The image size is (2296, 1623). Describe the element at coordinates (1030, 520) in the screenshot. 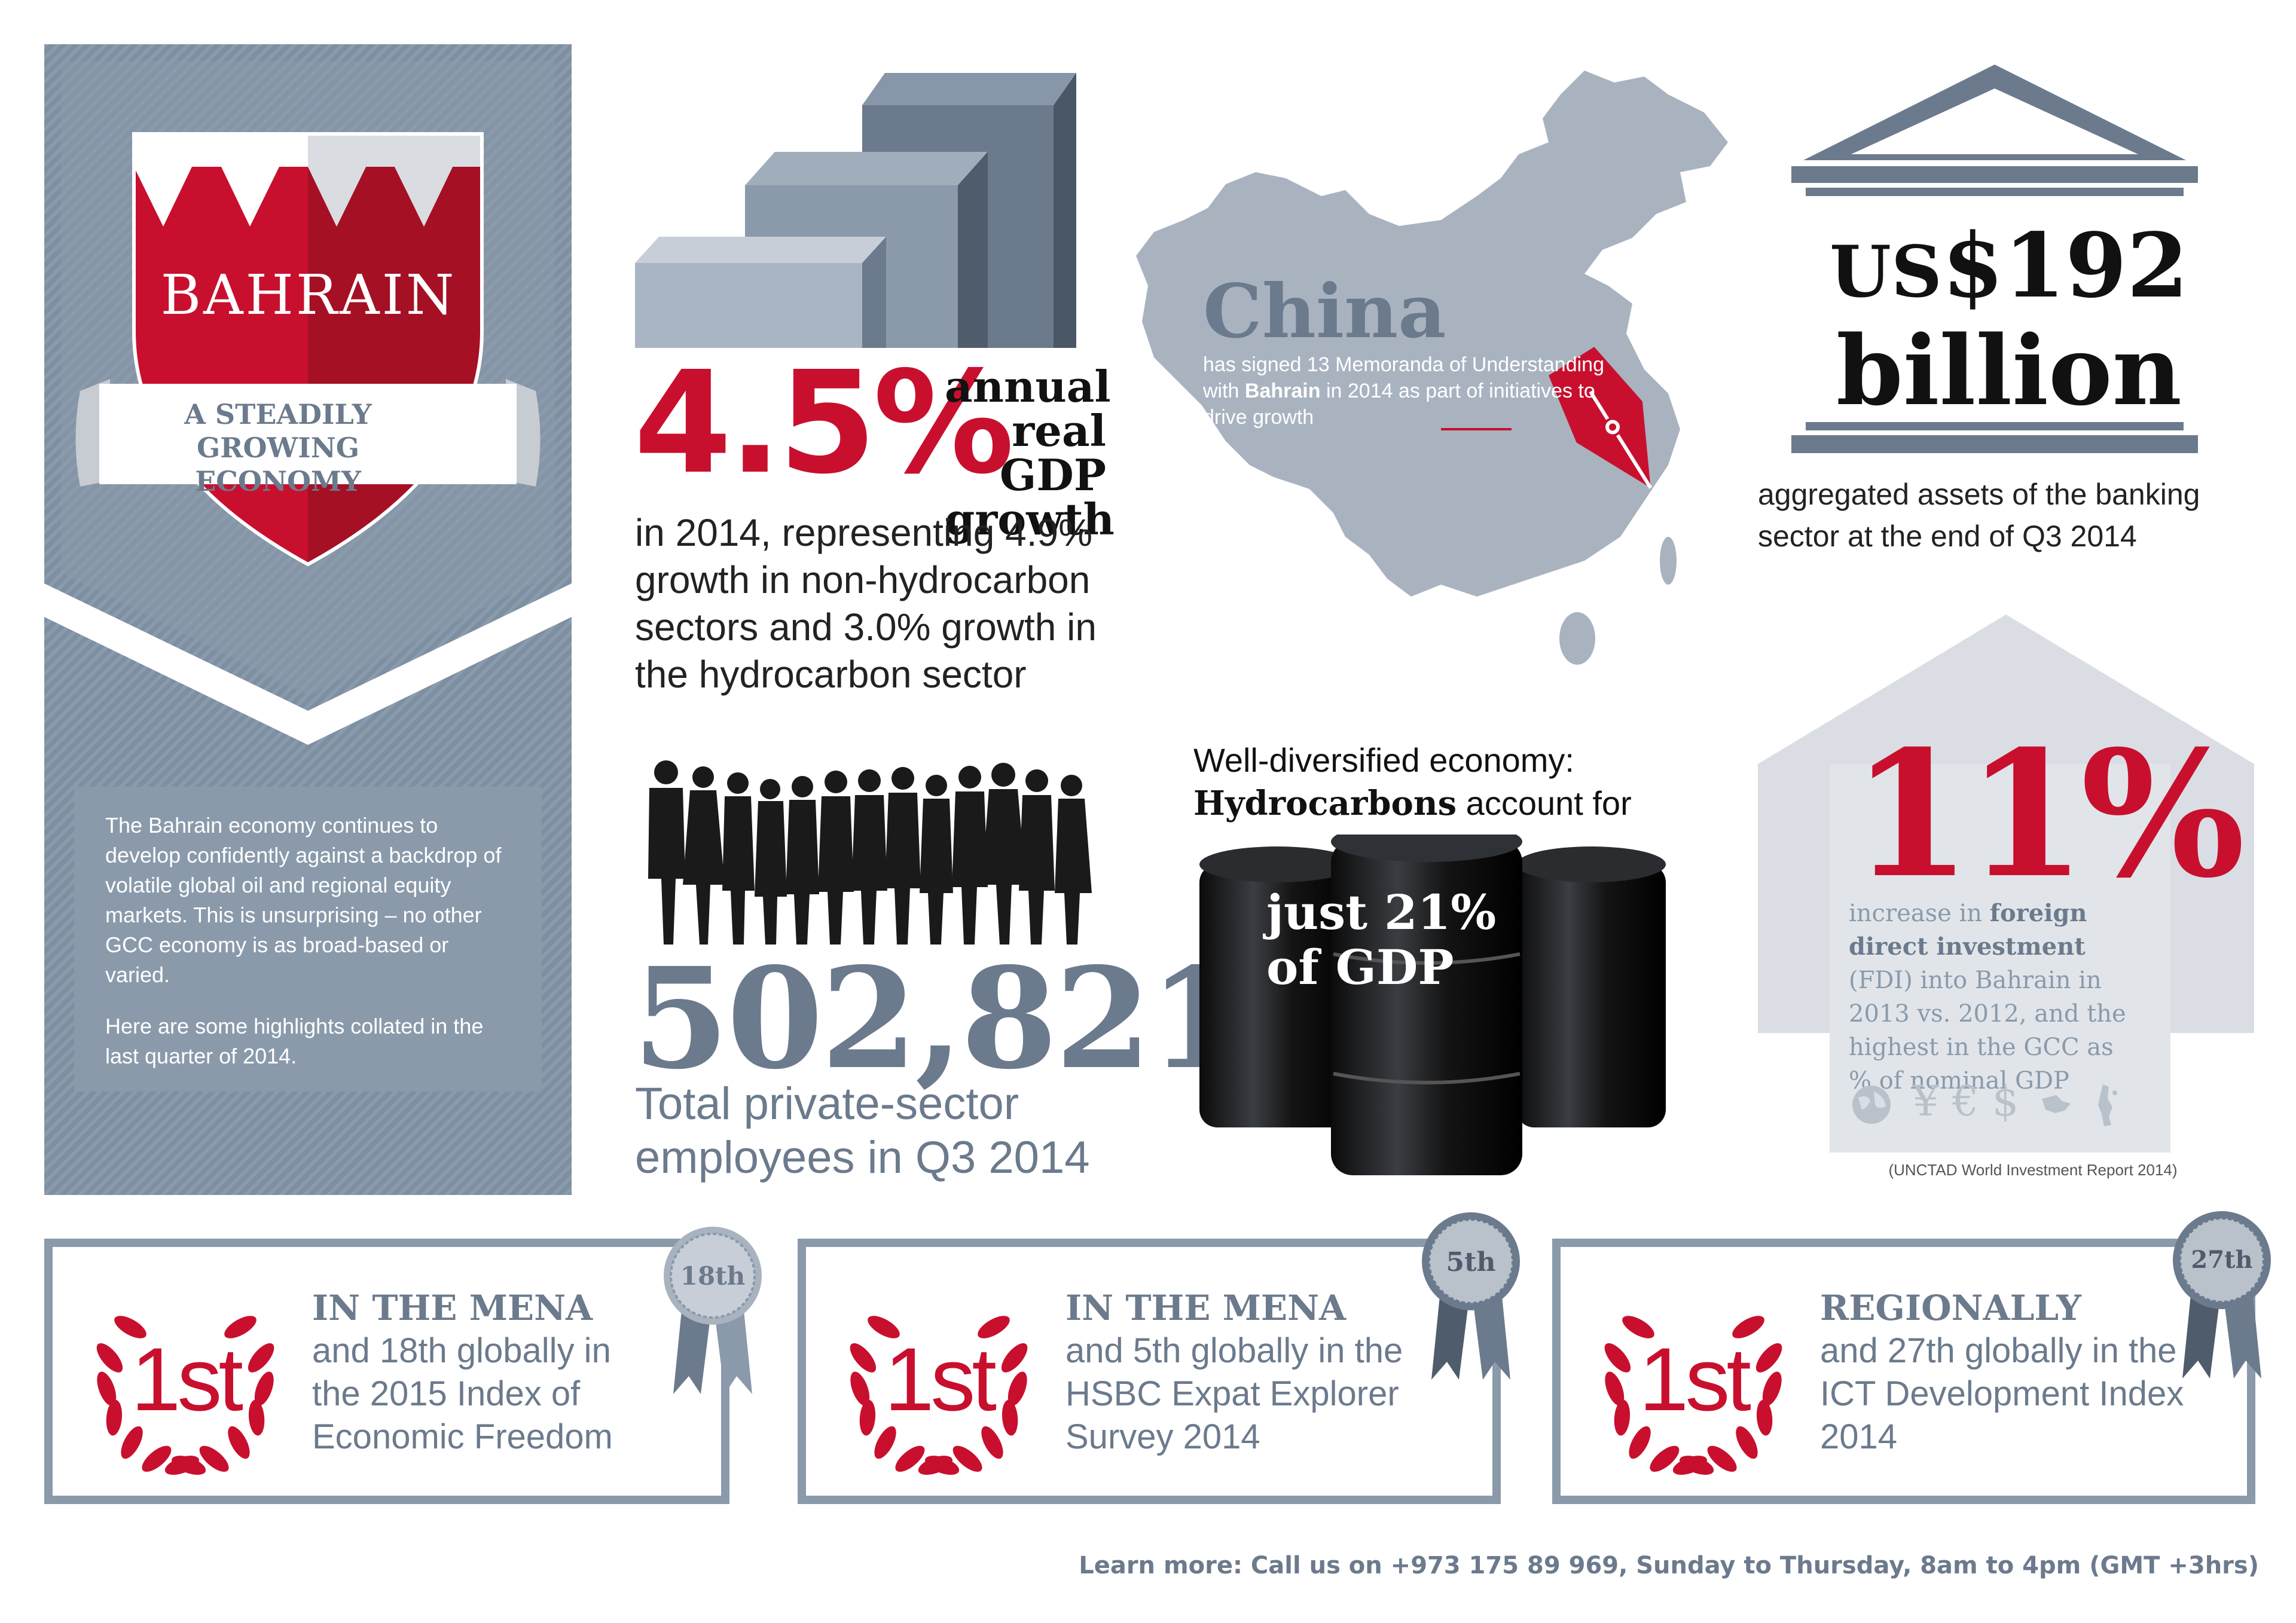

I see `gdp-label-line-3: growth` at that location.